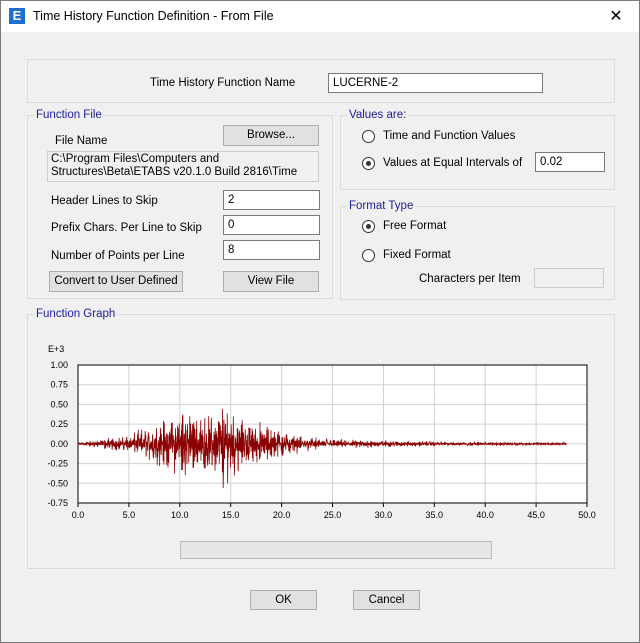 This screenshot has width=640, height=643. Describe the element at coordinates (59, 404) in the screenshot. I see `y-tick-label: 0.50` at that location.